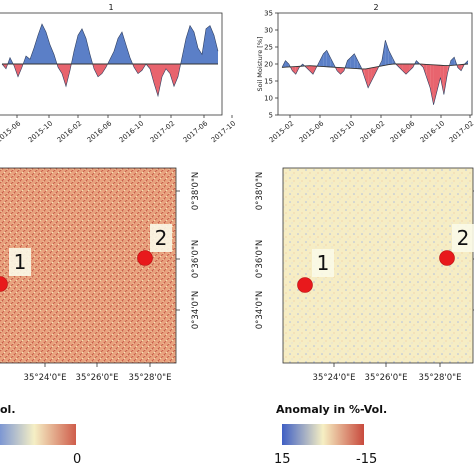  Describe the element at coordinates (260, 310) in the screenshot. I see `mR-y-tick-2: 0°34'0"N` at that location.